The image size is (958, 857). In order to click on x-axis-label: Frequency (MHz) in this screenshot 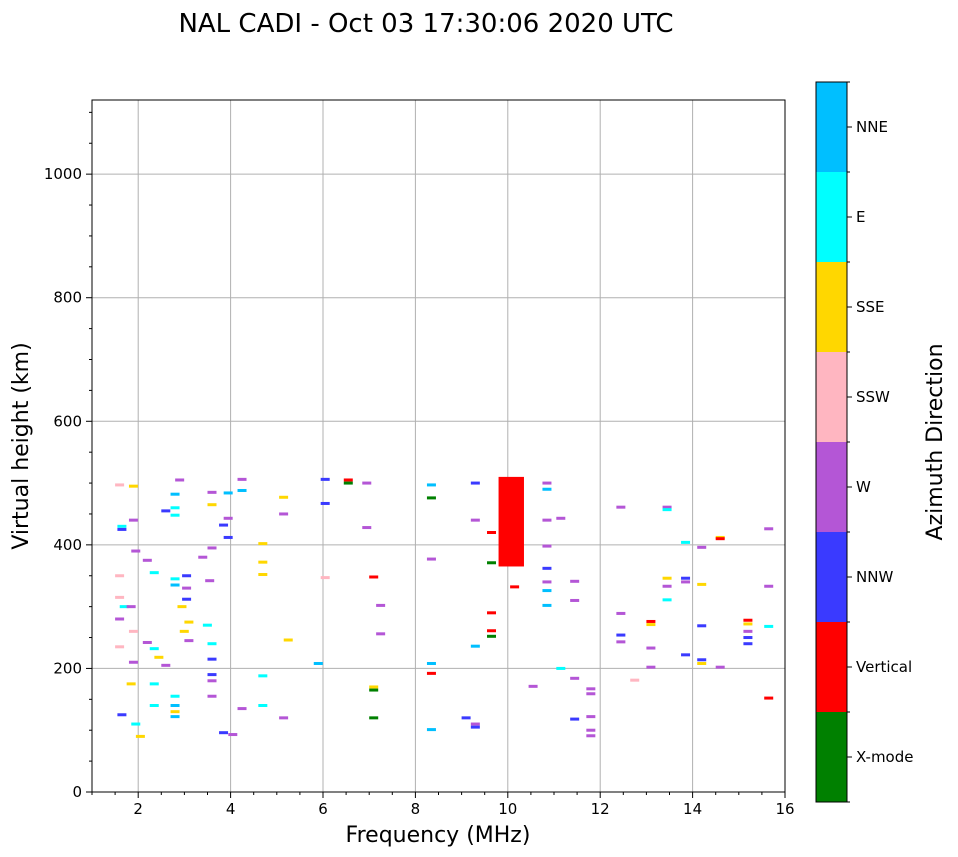, I will do `click(438, 835)`.